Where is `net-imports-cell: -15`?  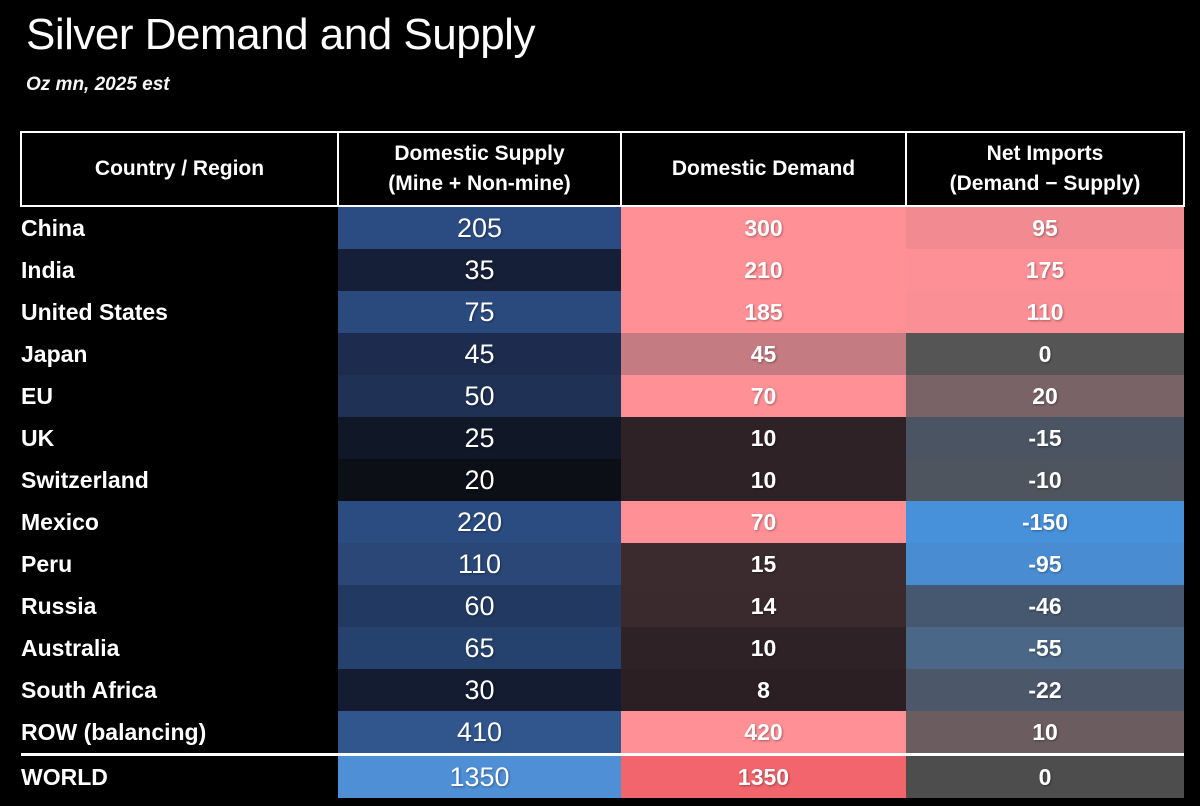 net-imports-cell: -15 is located at coordinates (1045, 438).